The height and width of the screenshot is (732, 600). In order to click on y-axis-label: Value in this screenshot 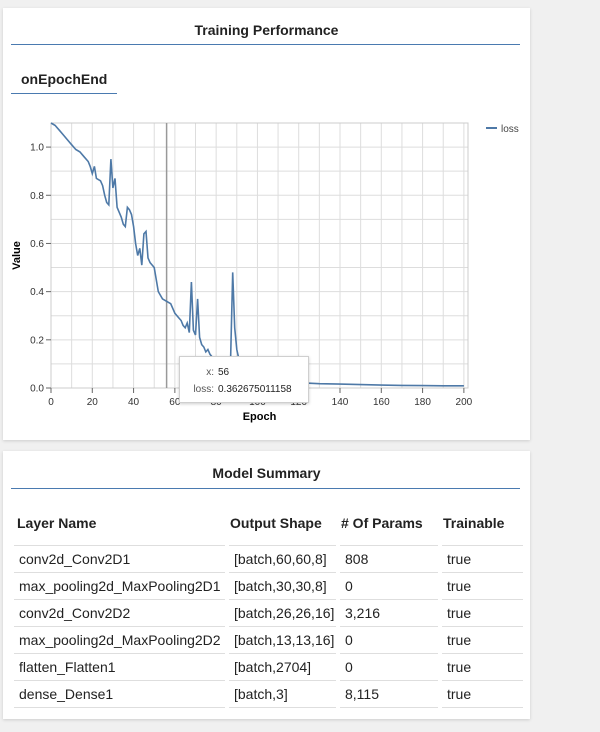, I will do `click(17, 255)`.